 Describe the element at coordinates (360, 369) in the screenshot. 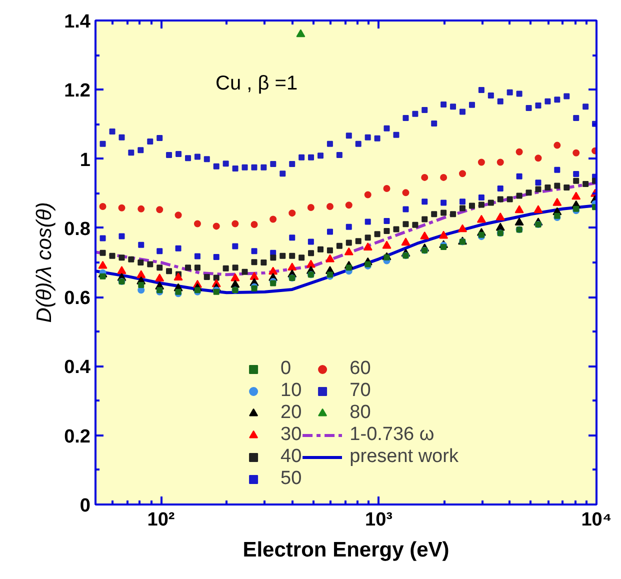

I see `legend-label: 60` at that location.